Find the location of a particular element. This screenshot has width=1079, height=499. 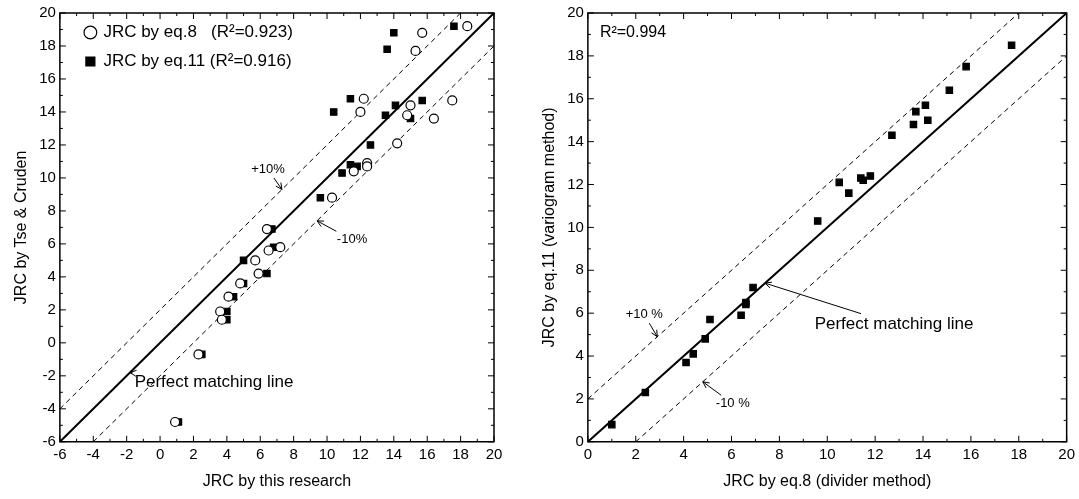

x-axis-title: JRC by this research is located at coordinates (277, 480).